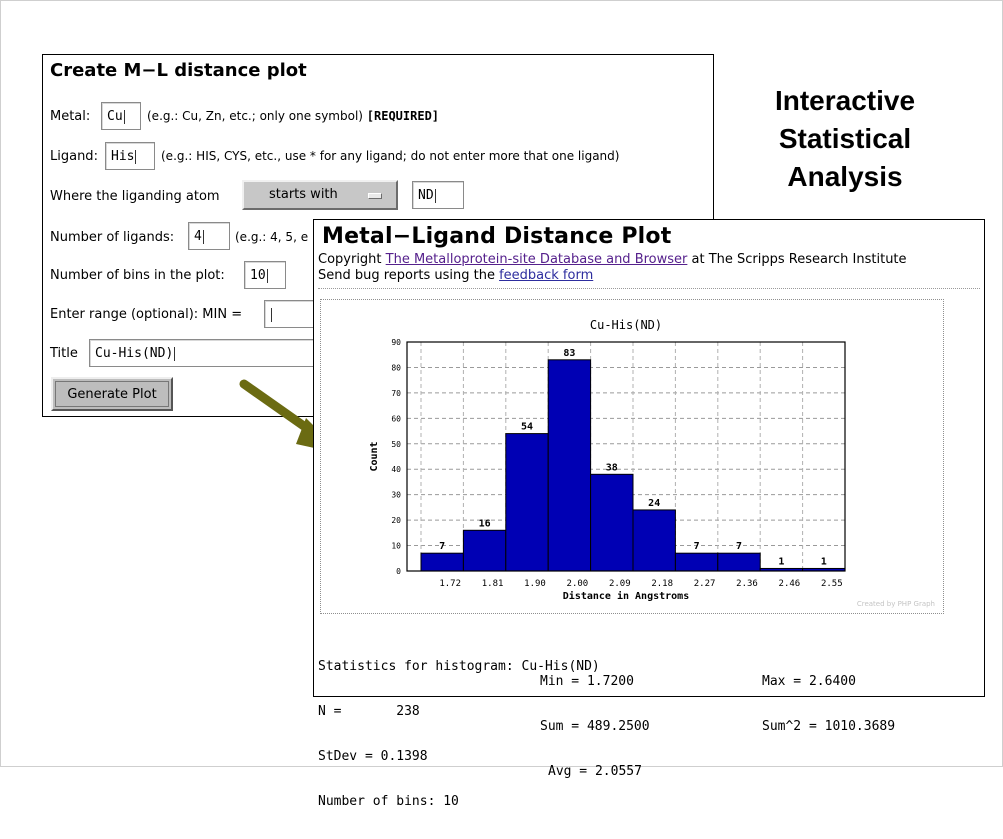 The image size is (1003, 839). What do you see at coordinates (369, 711) in the screenshot?
I see `stats-n: N = 238` at bounding box center [369, 711].